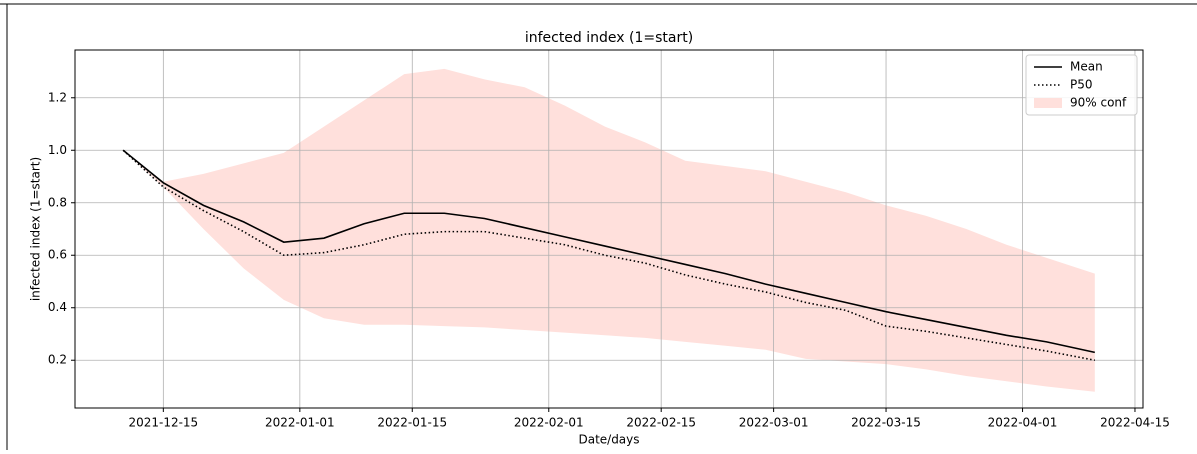 This screenshot has width=1197, height=454. Describe the element at coordinates (1135, 423) in the screenshot. I see `x-tick-label: 2022-04-15` at that location.